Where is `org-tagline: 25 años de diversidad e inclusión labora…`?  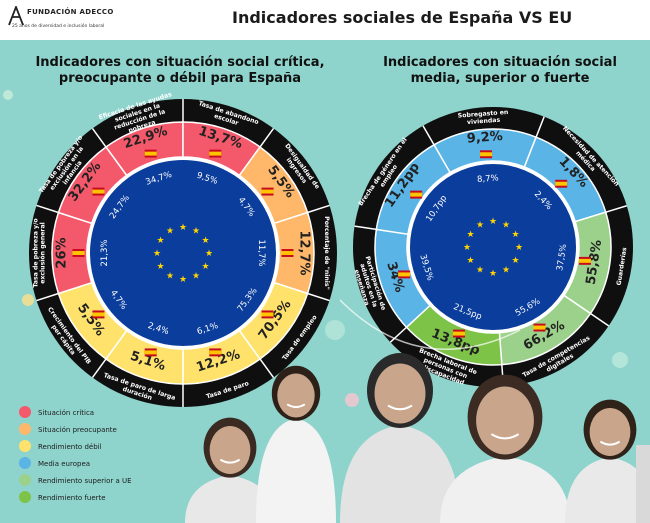 org-tagline: 25 años de diversidad e inclusión labora… is located at coordinates (58, 26).